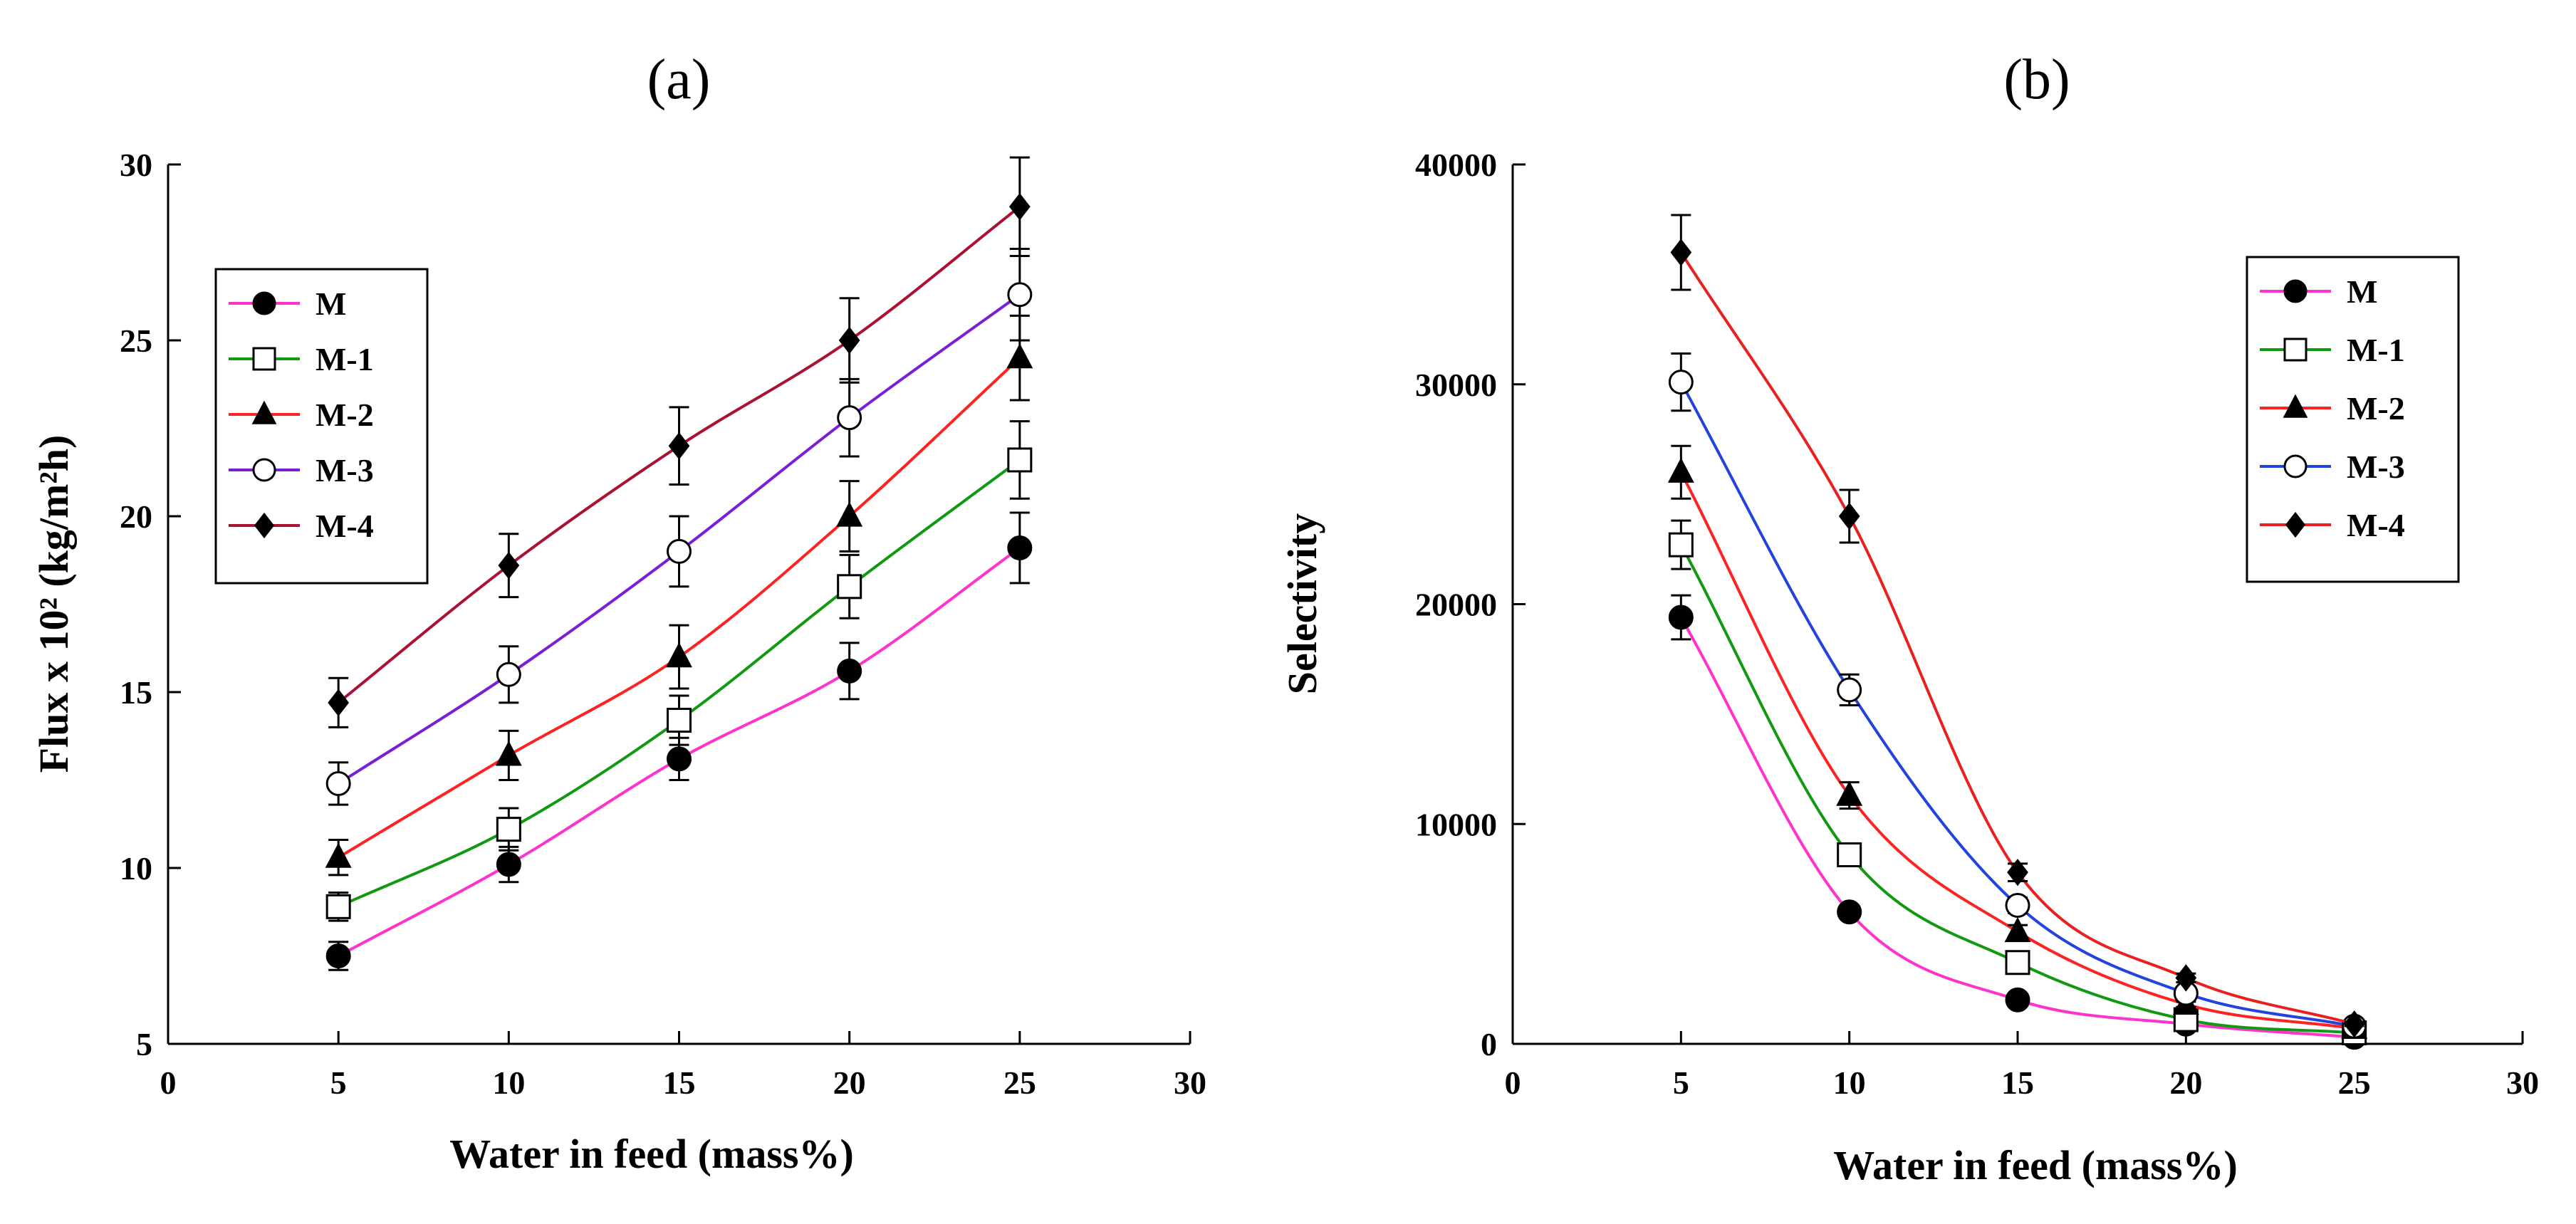  What do you see at coordinates (1456, 824) in the screenshot?
I see `y-tick-label: 10000` at bounding box center [1456, 824].